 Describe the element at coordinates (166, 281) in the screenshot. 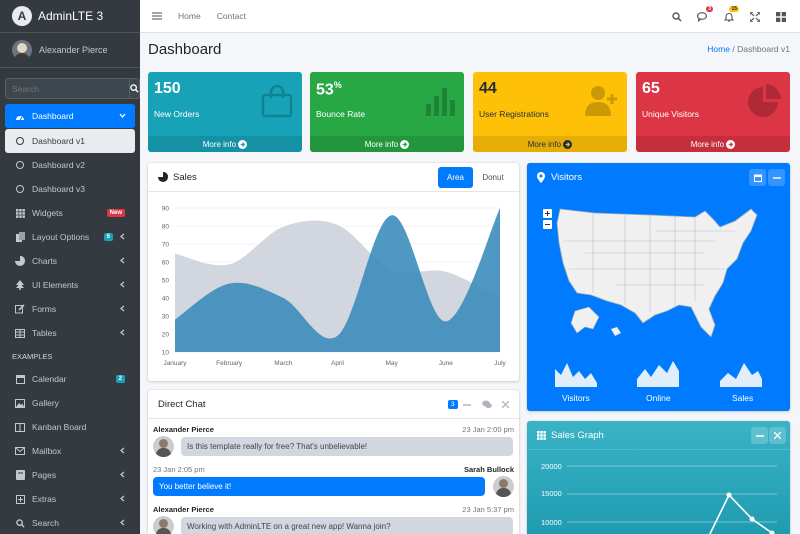

I see `y-tick-label: 50` at that location.